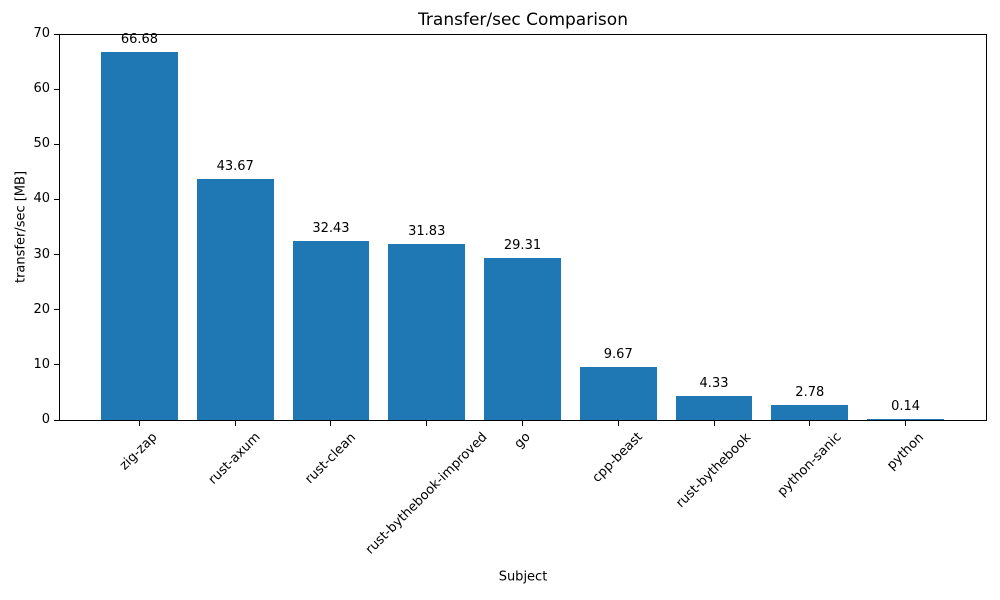 The width and height of the screenshot is (1000, 600). What do you see at coordinates (905, 451) in the screenshot?
I see `x-tick-label: python` at bounding box center [905, 451].